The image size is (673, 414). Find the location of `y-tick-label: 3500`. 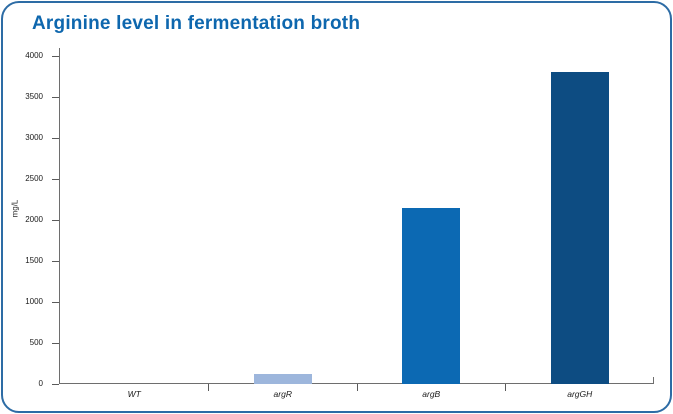

y-tick-label: 3500 is located at coordinates (34, 96).